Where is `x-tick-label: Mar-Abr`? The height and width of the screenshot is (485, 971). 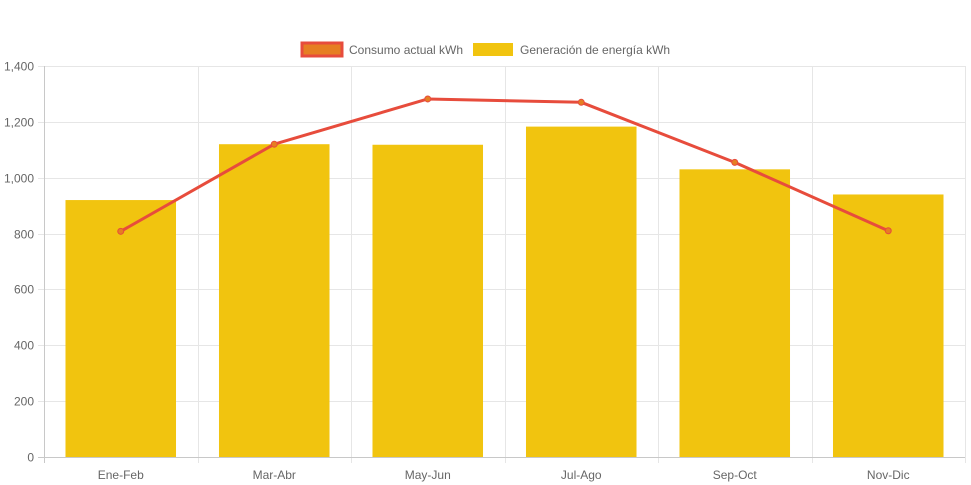
x-tick-label: Mar-Abr is located at coordinates (274, 475).